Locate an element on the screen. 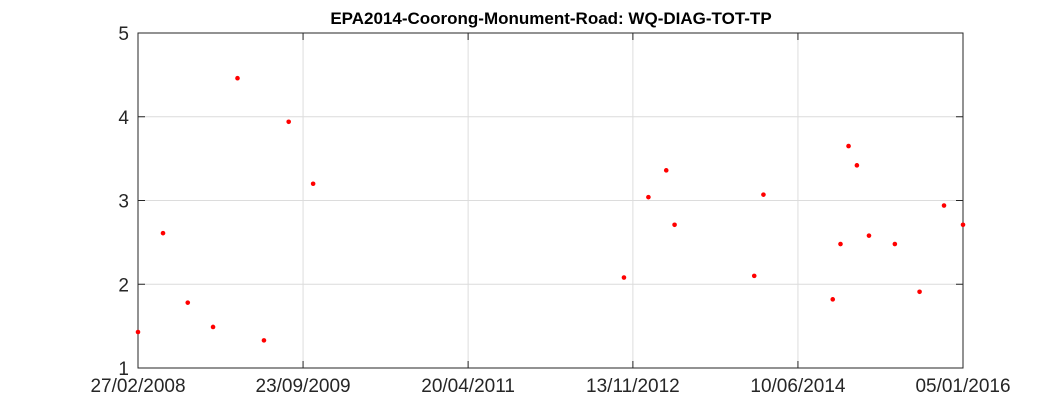 This screenshot has height=413, width=1063. y-tick-label: 5 is located at coordinates (123, 34).